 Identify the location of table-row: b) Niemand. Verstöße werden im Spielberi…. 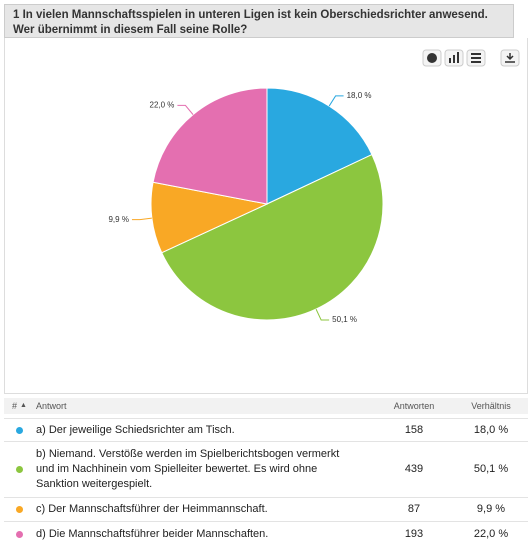
(266, 469).